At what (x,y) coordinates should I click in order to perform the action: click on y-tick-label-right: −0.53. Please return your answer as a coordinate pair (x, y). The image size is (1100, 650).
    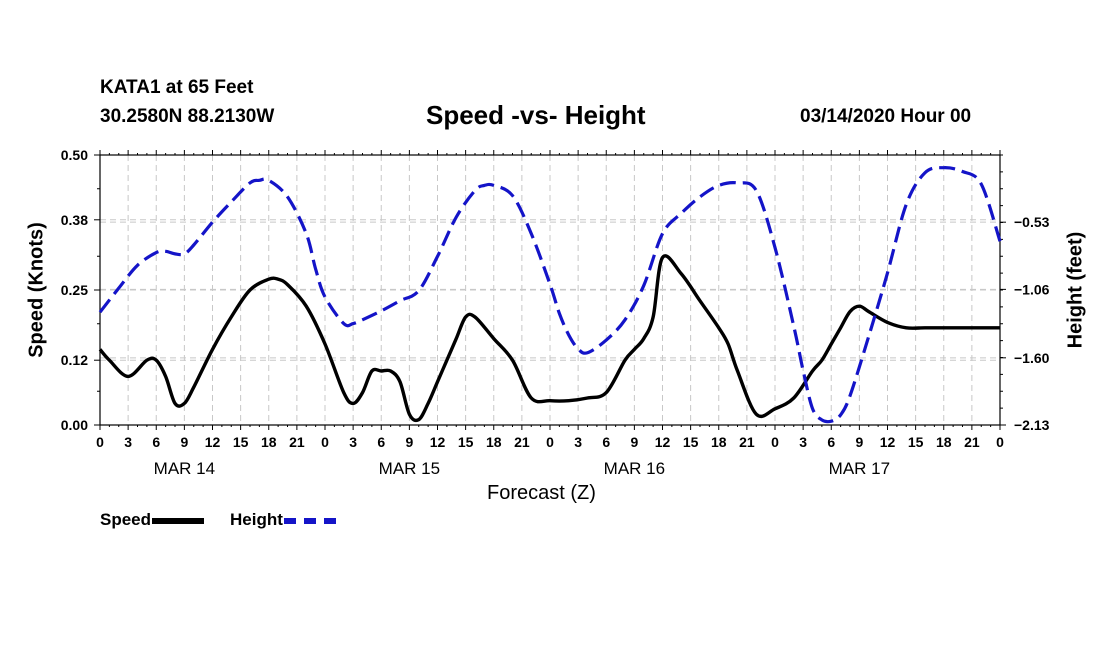
    Looking at the image, I should click on (1032, 222).